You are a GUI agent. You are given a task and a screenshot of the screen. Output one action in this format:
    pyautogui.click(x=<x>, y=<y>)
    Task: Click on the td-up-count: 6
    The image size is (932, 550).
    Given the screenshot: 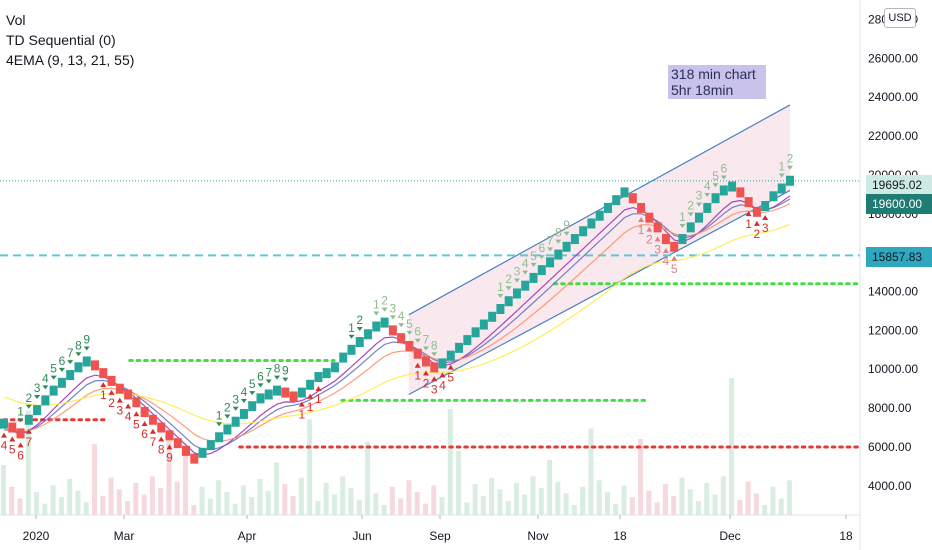 What is the action you would take?
    pyautogui.click(x=62, y=361)
    